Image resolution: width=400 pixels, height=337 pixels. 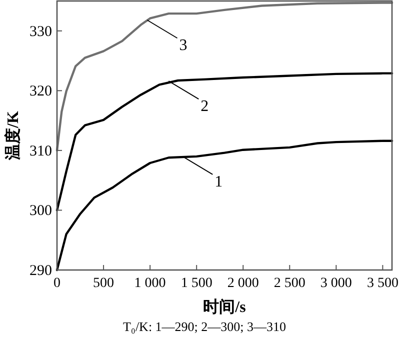 What do you see at coordinates (243, 283) in the screenshot?
I see `x-tick-label: 2 000` at bounding box center [243, 283].